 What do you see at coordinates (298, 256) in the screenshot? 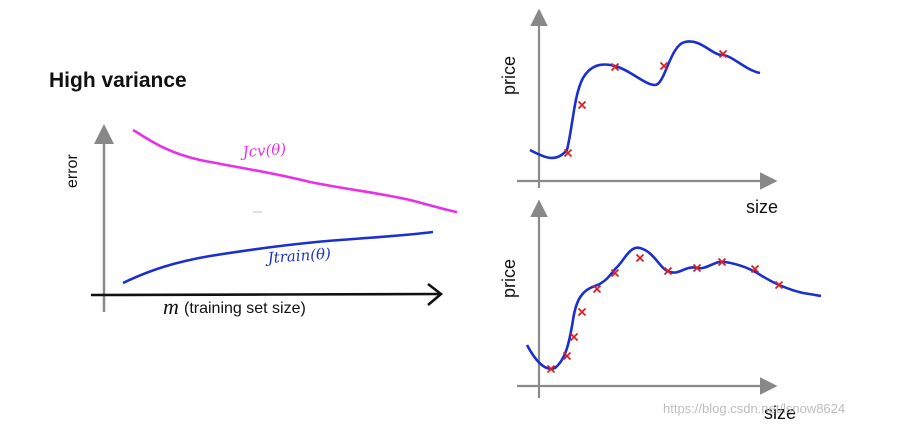
I see `train-curve-label: Jtrain(θ)` at bounding box center [298, 256].